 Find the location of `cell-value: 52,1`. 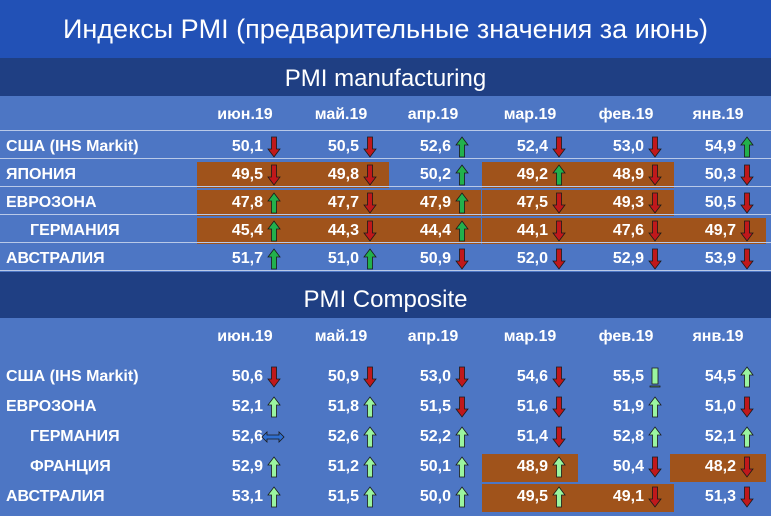

cell-value: 52,1 is located at coordinates (720, 436).